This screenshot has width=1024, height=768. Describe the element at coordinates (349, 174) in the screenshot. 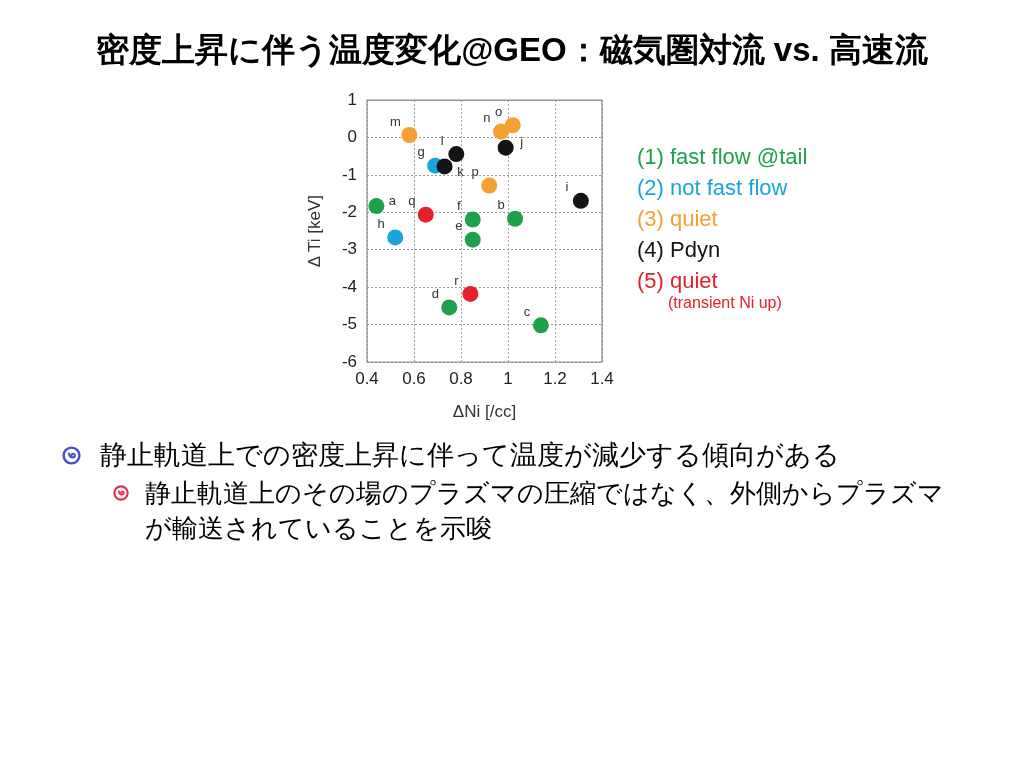

I see `y-tick-label: -1` at that location.